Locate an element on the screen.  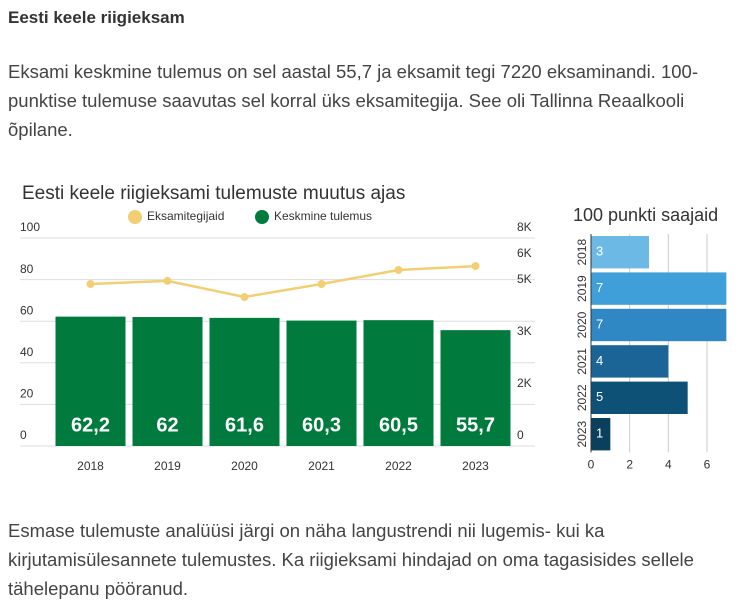
data-label: 1 is located at coordinates (599, 433).